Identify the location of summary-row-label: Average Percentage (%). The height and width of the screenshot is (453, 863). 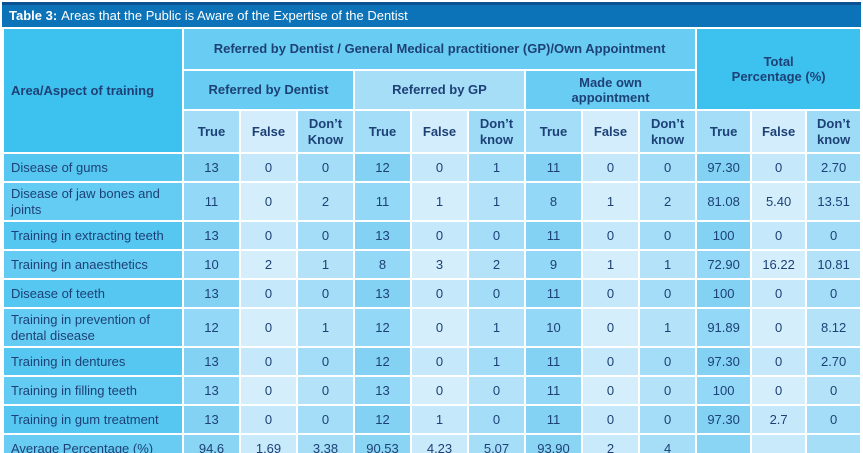
(93, 444).